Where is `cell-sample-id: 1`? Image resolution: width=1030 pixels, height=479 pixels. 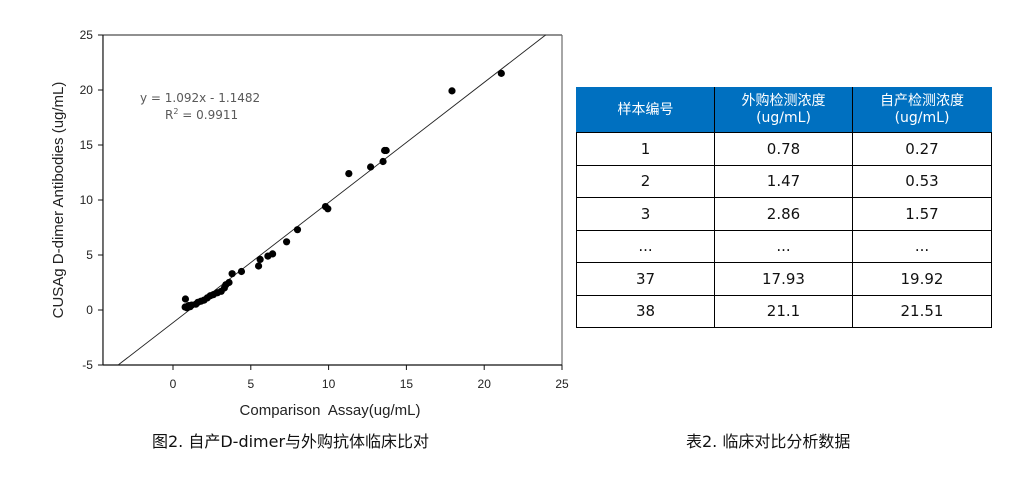
cell-sample-id: 1 is located at coordinates (645, 149).